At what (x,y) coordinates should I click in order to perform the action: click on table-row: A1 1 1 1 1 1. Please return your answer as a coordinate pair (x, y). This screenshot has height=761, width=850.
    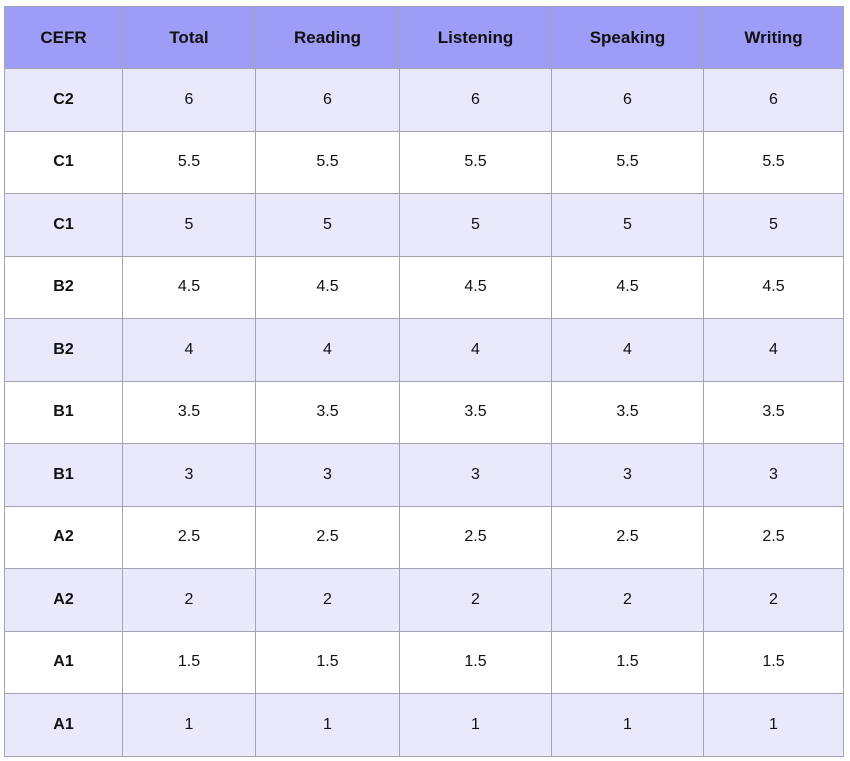
    Looking at the image, I should click on (424, 725).